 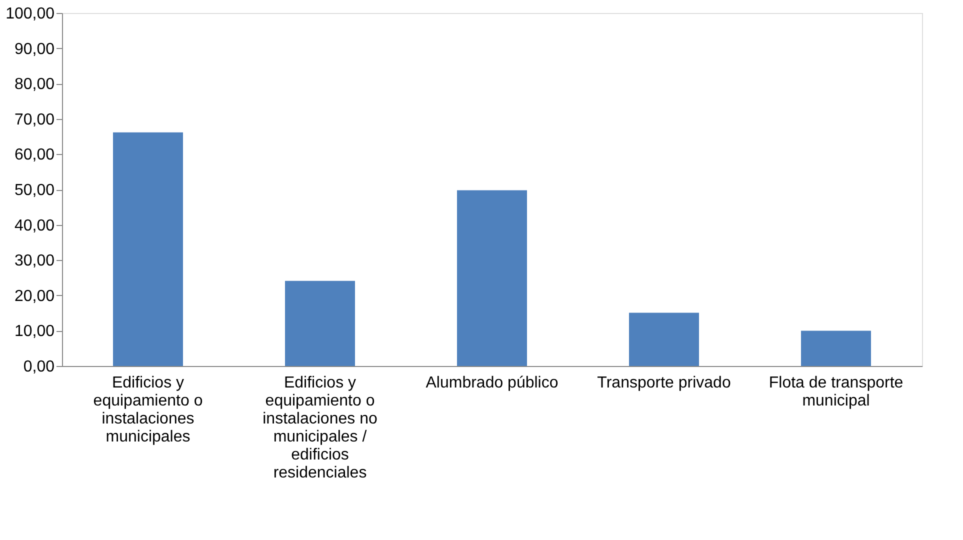 I want to click on y-tick-label: 70,00, so click(x=34, y=119).